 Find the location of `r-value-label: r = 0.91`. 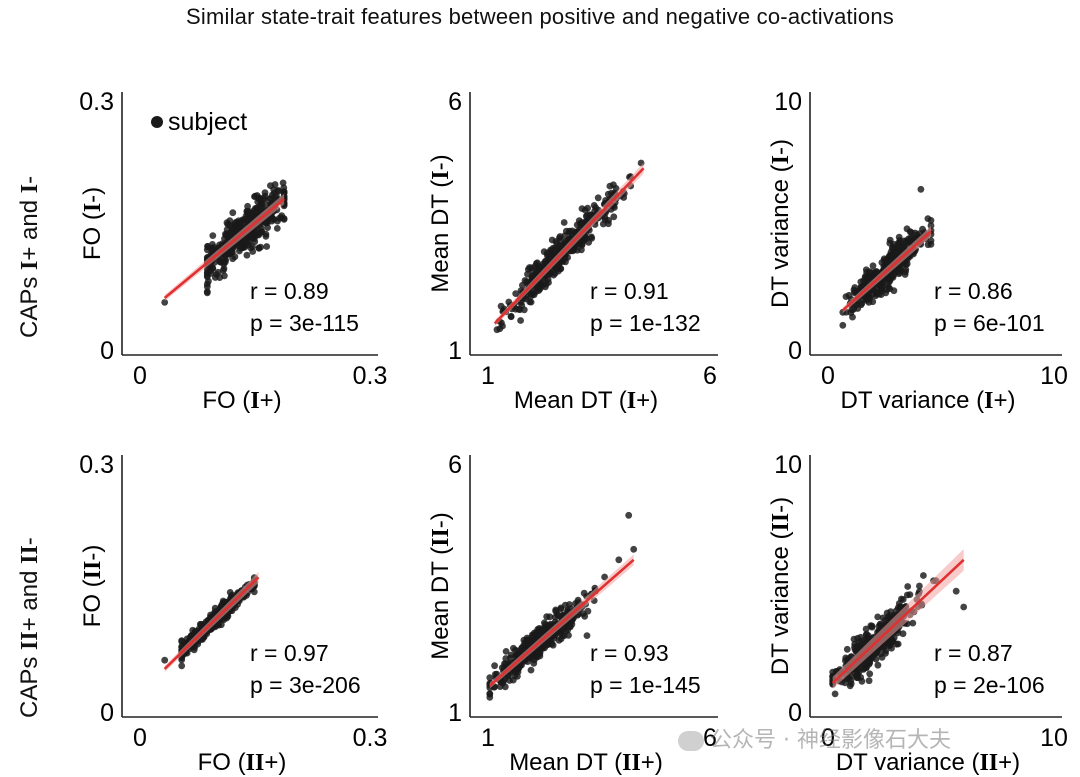

r-value-label: r = 0.91 is located at coordinates (629, 291).